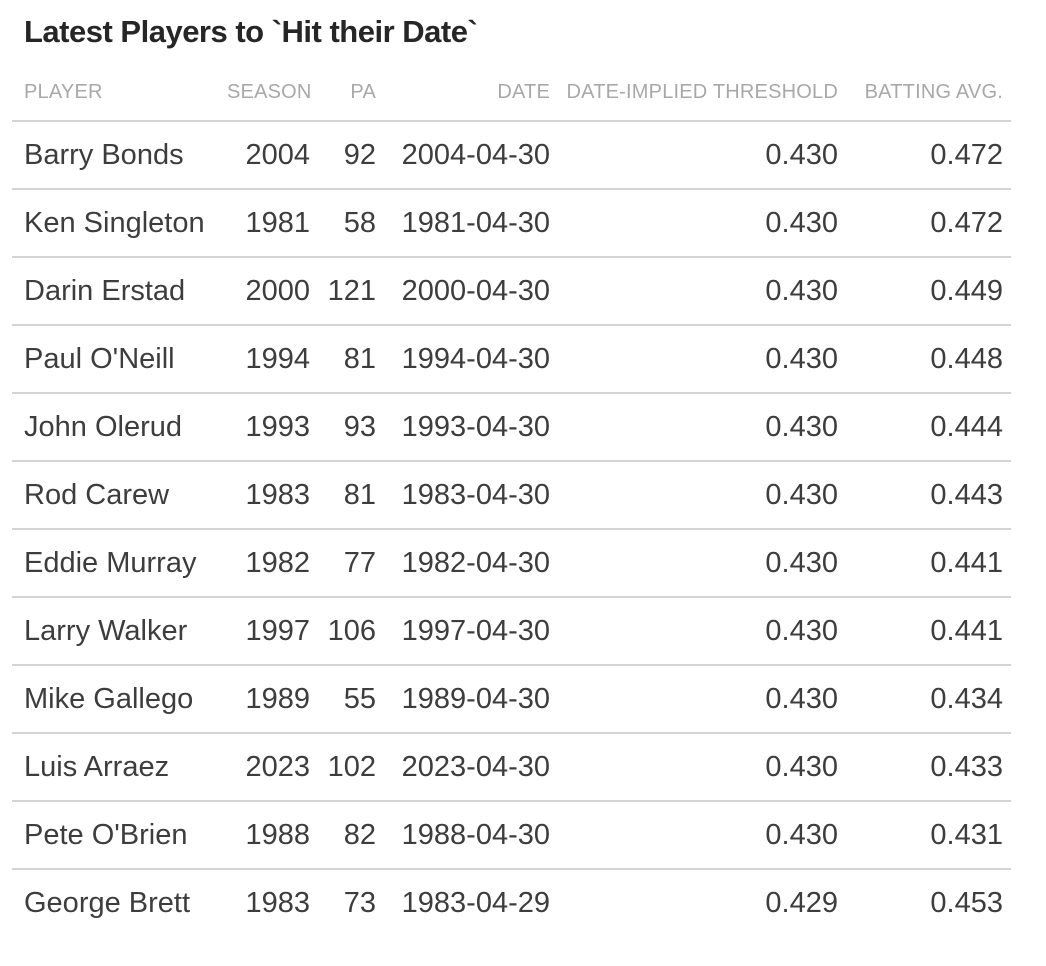 This screenshot has height=966, width=1046. What do you see at coordinates (351, 630) in the screenshot?
I see `pa-cell: 106` at bounding box center [351, 630].